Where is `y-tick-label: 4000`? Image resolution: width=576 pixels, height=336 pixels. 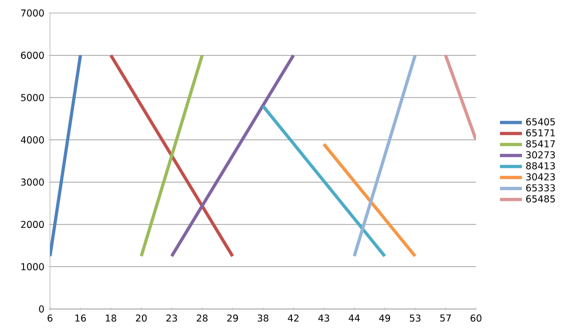 y-tick-label: 4000 is located at coordinates (32, 140).